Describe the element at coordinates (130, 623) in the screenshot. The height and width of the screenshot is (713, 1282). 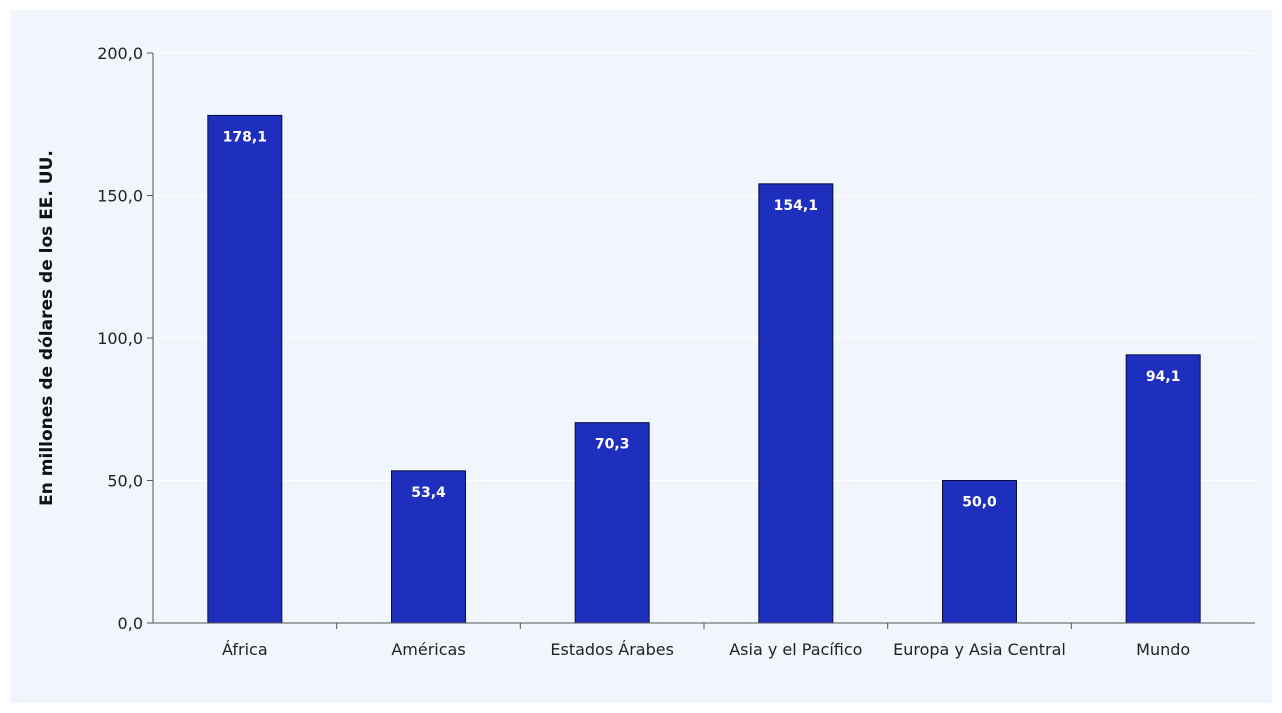
I see `y-tick-label: 0,0` at that location.